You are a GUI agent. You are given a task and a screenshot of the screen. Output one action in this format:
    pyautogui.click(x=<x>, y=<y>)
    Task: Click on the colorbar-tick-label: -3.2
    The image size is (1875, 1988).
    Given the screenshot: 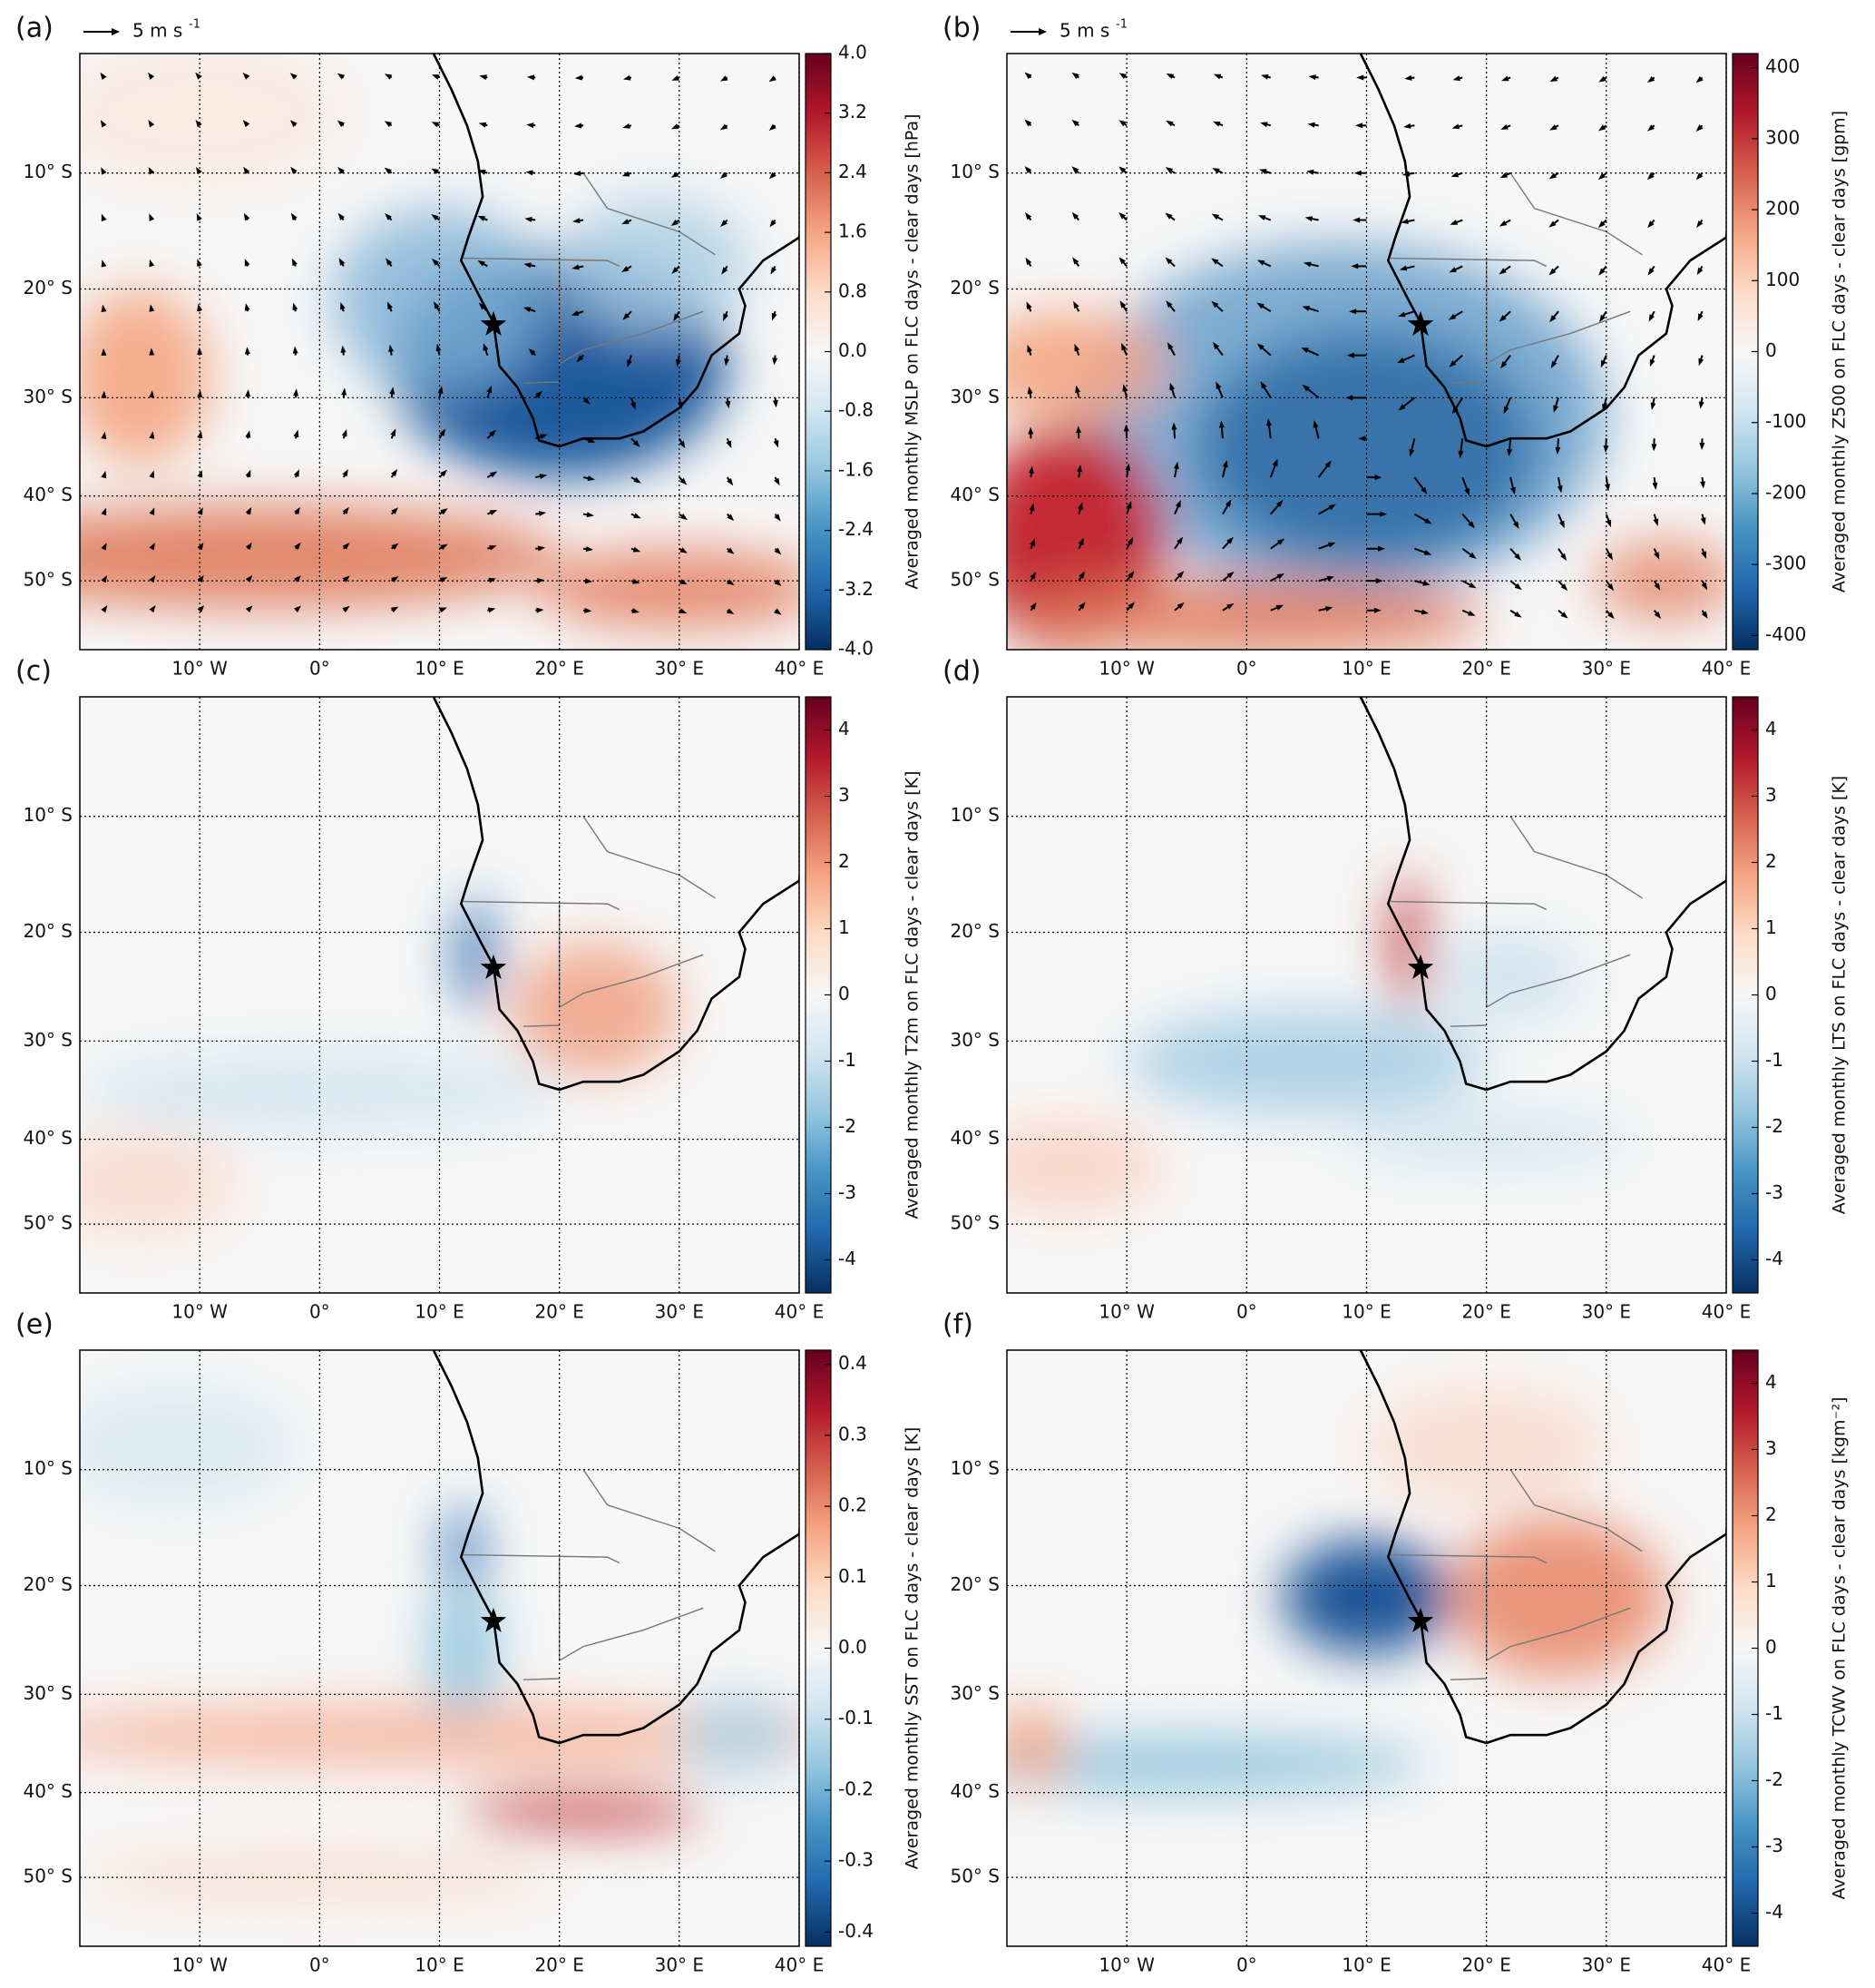 What is the action you would take?
    pyautogui.click(x=856, y=589)
    